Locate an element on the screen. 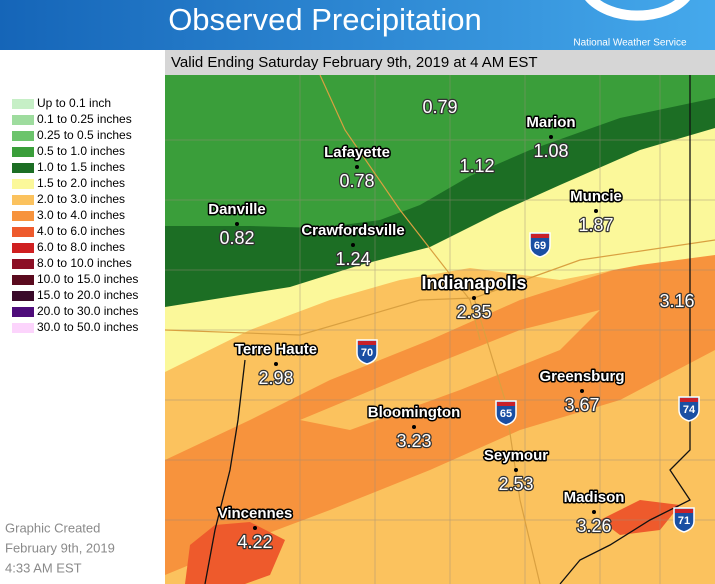  legend-label: 3.0 to 4.0 inches is located at coordinates (81, 215).